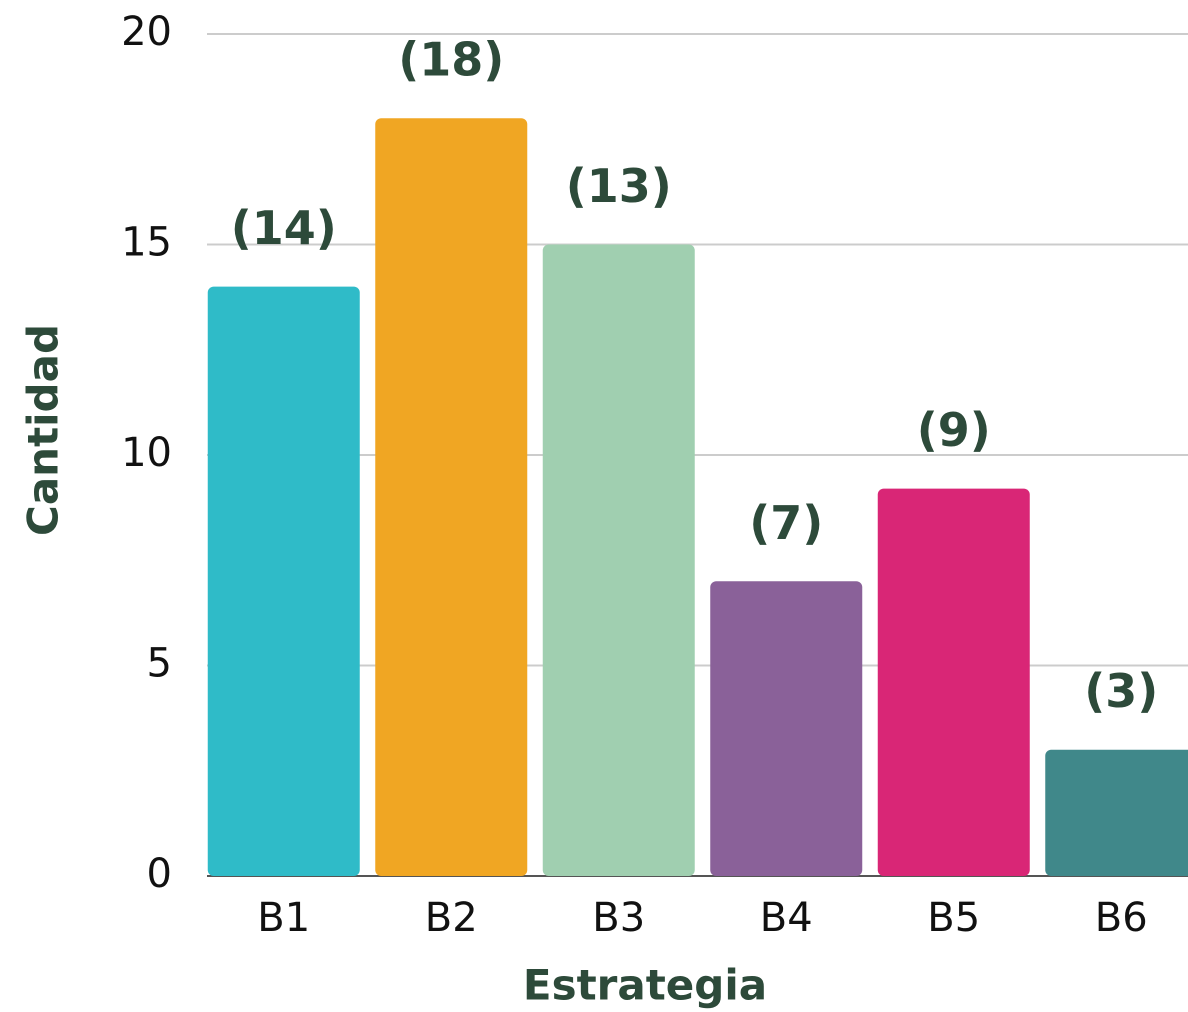 The width and height of the screenshot is (1188, 1012). Describe the element at coordinates (146, 453) in the screenshot. I see `y-tick-label: 10` at that location.